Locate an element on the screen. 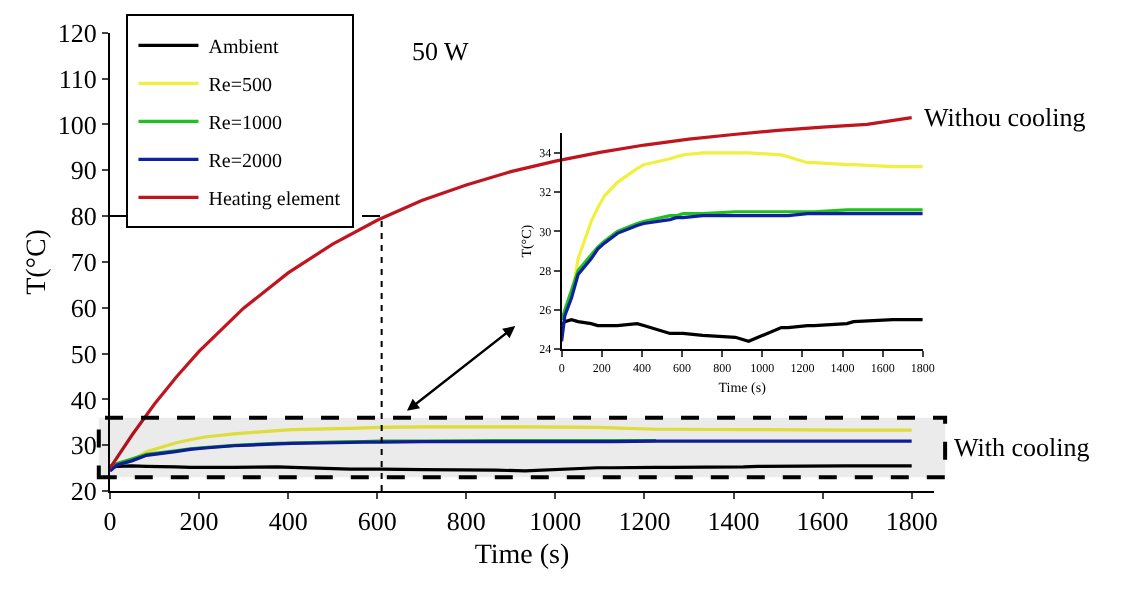 Image resolution: width=1136 pixels, height=598 pixels. legend-label: Re=500 is located at coordinates (240, 86).